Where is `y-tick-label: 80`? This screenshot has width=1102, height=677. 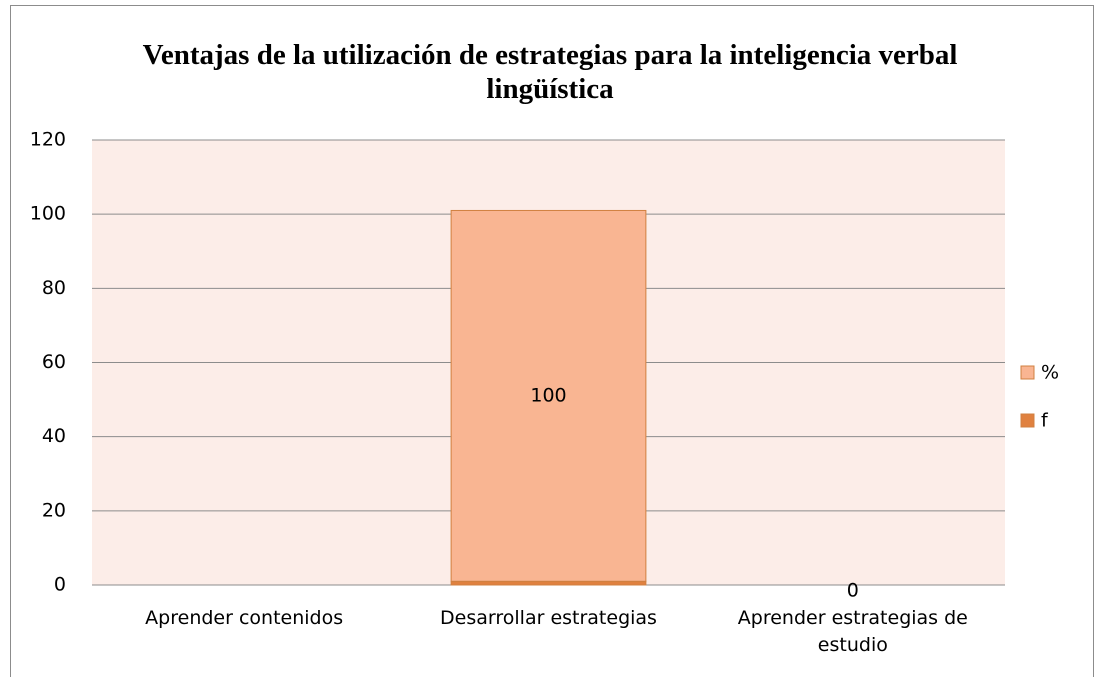 y-tick-label: 80 is located at coordinates (54, 288).